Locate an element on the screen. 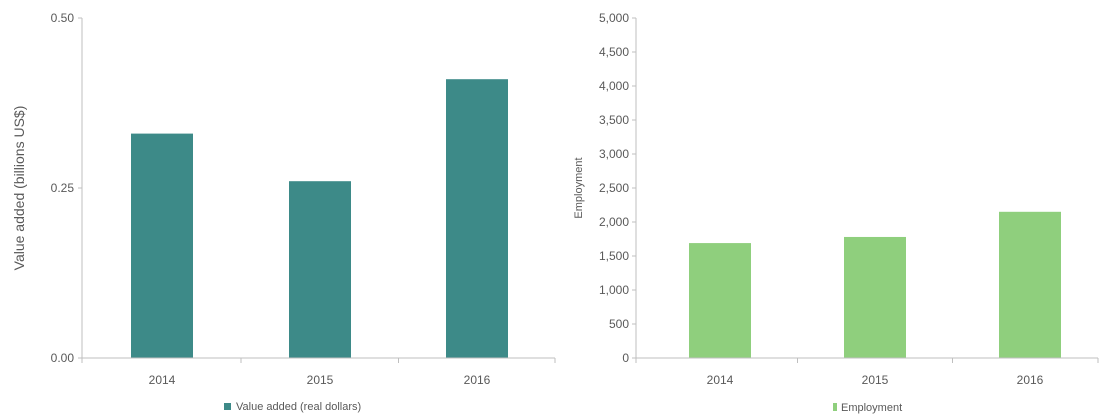 Image resolution: width=1109 pixels, height=419 pixels. value-added-y-tick-label: 0.00 is located at coordinates (63, 358).